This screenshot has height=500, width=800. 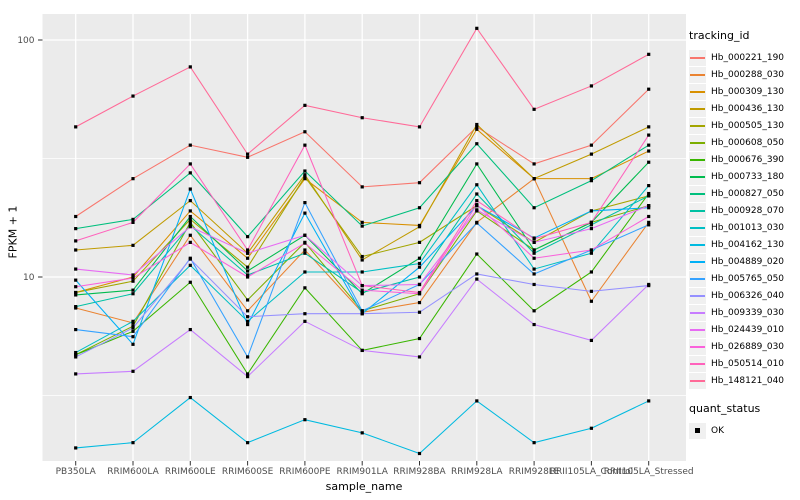 What do you see at coordinates (748, 74) in the screenshot?
I see `legend-item-label: Hb_000288_030` at bounding box center [748, 74].